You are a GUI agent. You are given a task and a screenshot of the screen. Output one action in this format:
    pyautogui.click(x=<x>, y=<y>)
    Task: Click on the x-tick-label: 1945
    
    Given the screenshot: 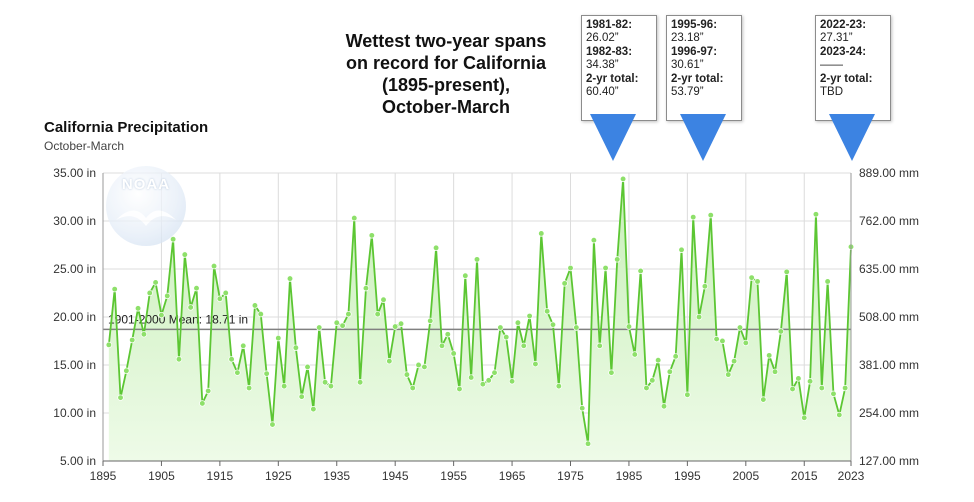 What is the action you would take?
    pyautogui.click(x=395, y=476)
    